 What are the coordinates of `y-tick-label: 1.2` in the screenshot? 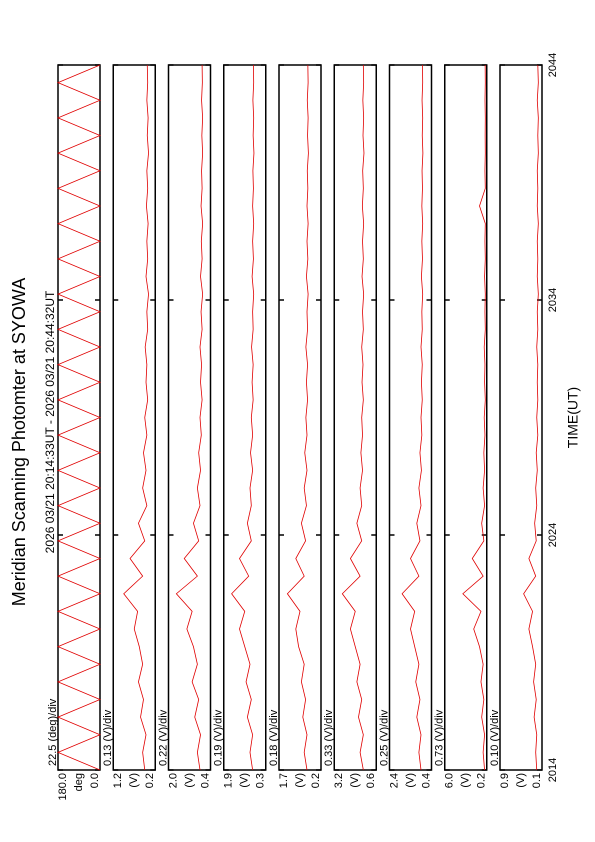 It's located at (118, 780).